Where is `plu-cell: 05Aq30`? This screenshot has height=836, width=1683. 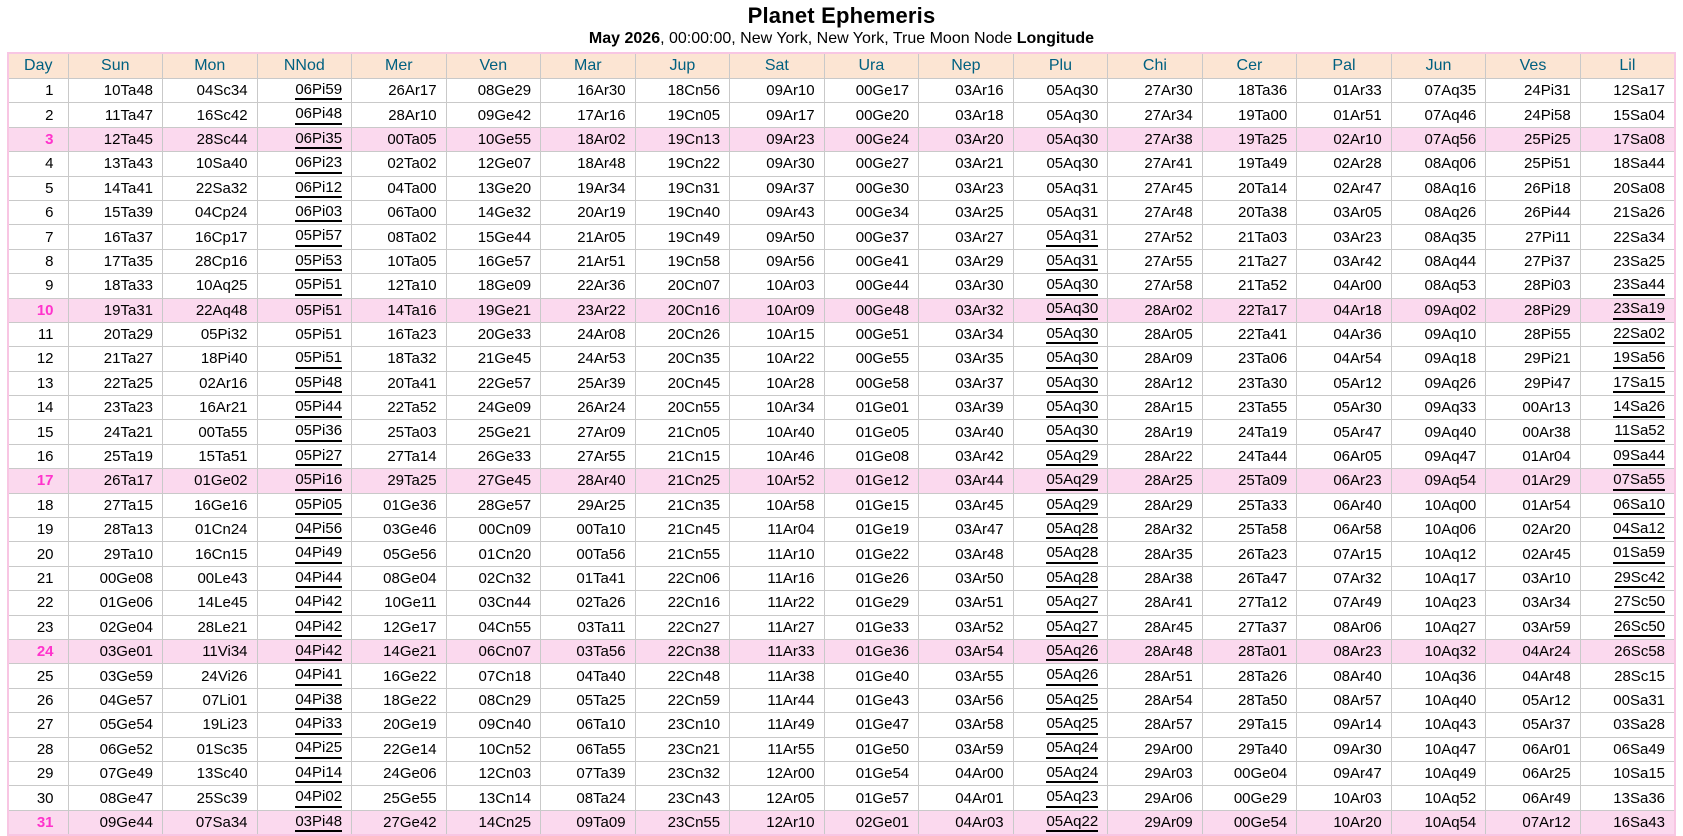 plu-cell: 05Aq30 is located at coordinates (1060, 90).